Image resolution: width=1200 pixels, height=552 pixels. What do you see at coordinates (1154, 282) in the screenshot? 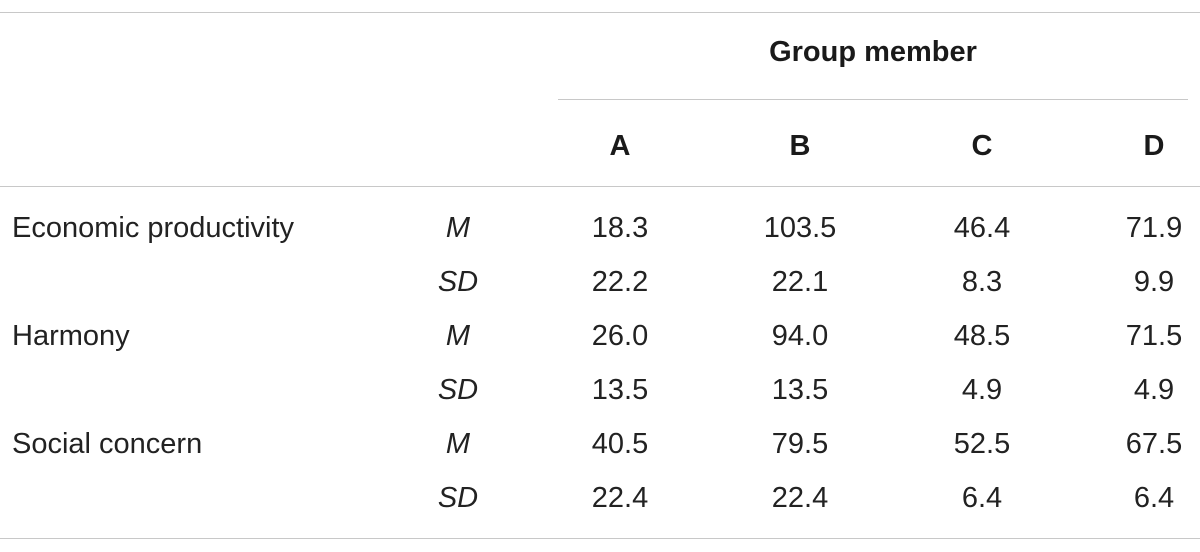
I see `table-cell: 9.9` at bounding box center [1154, 282].